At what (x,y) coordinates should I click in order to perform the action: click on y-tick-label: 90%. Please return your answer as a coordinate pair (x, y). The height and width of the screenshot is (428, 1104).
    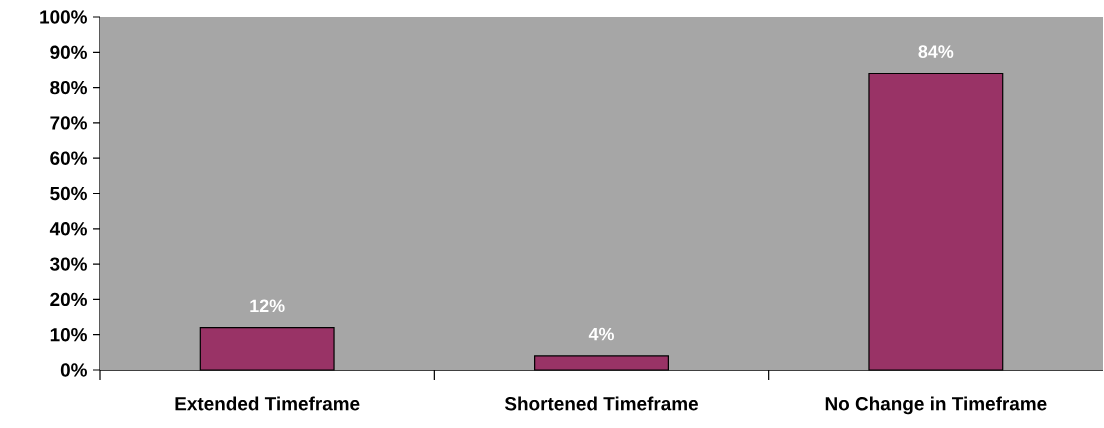
    Looking at the image, I should click on (68, 52).